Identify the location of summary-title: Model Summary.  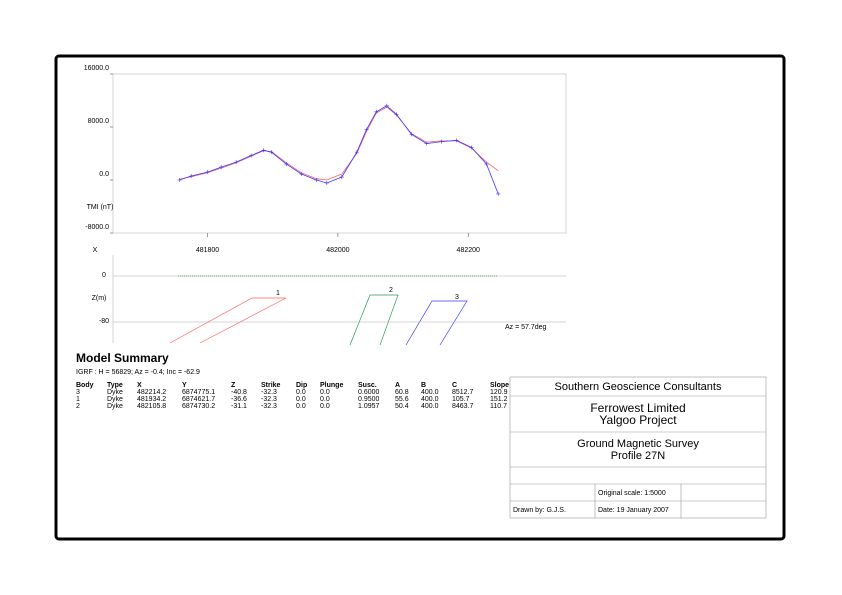
(122, 358).